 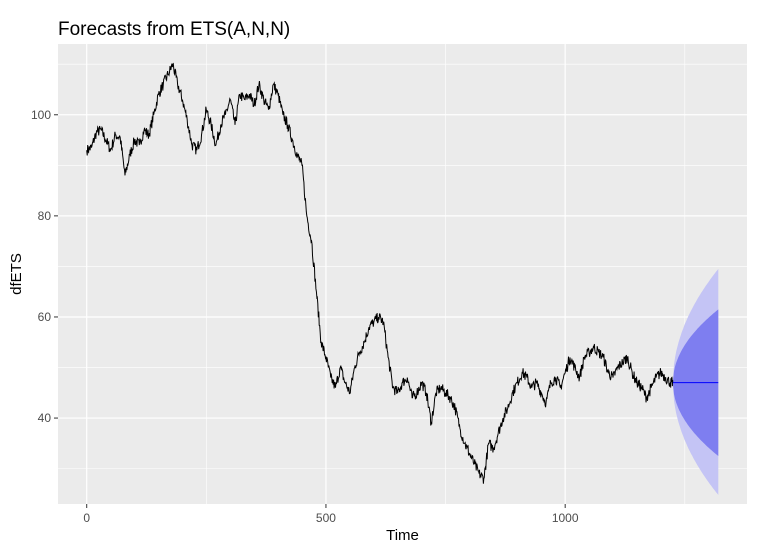 What do you see at coordinates (174, 29) in the screenshot?
I see `chart-title: Forecasts from ETS(A,N,N)` at bounding box center [174, 29].